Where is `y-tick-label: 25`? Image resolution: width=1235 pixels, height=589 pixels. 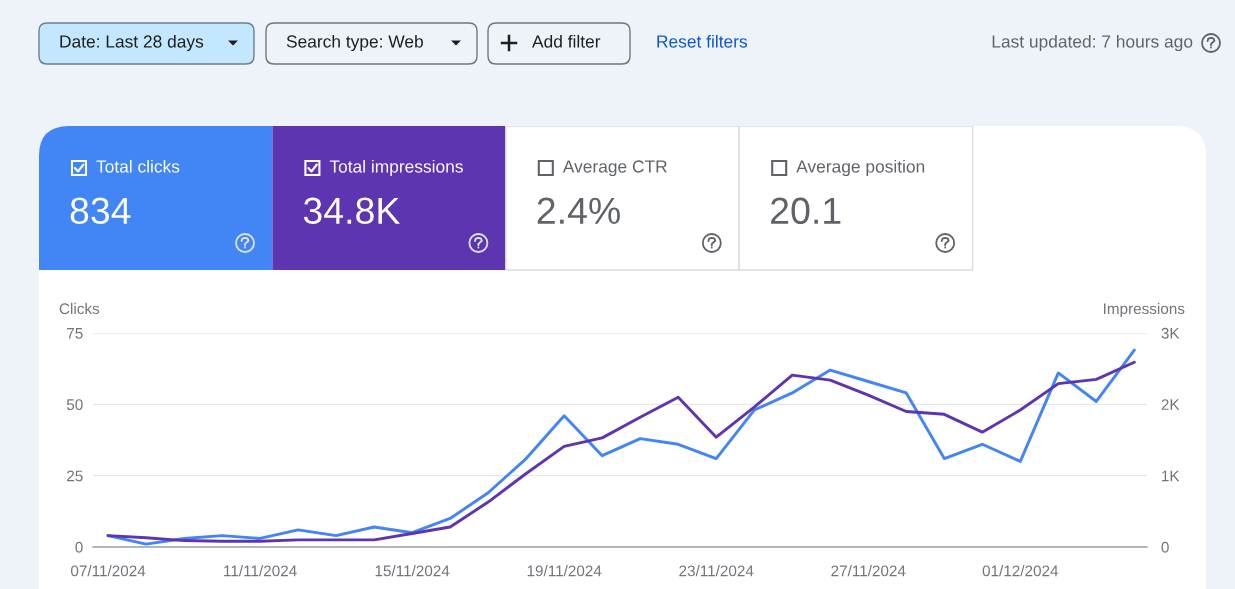
y-tick-label: 25 is located at coordinates (75, 476).